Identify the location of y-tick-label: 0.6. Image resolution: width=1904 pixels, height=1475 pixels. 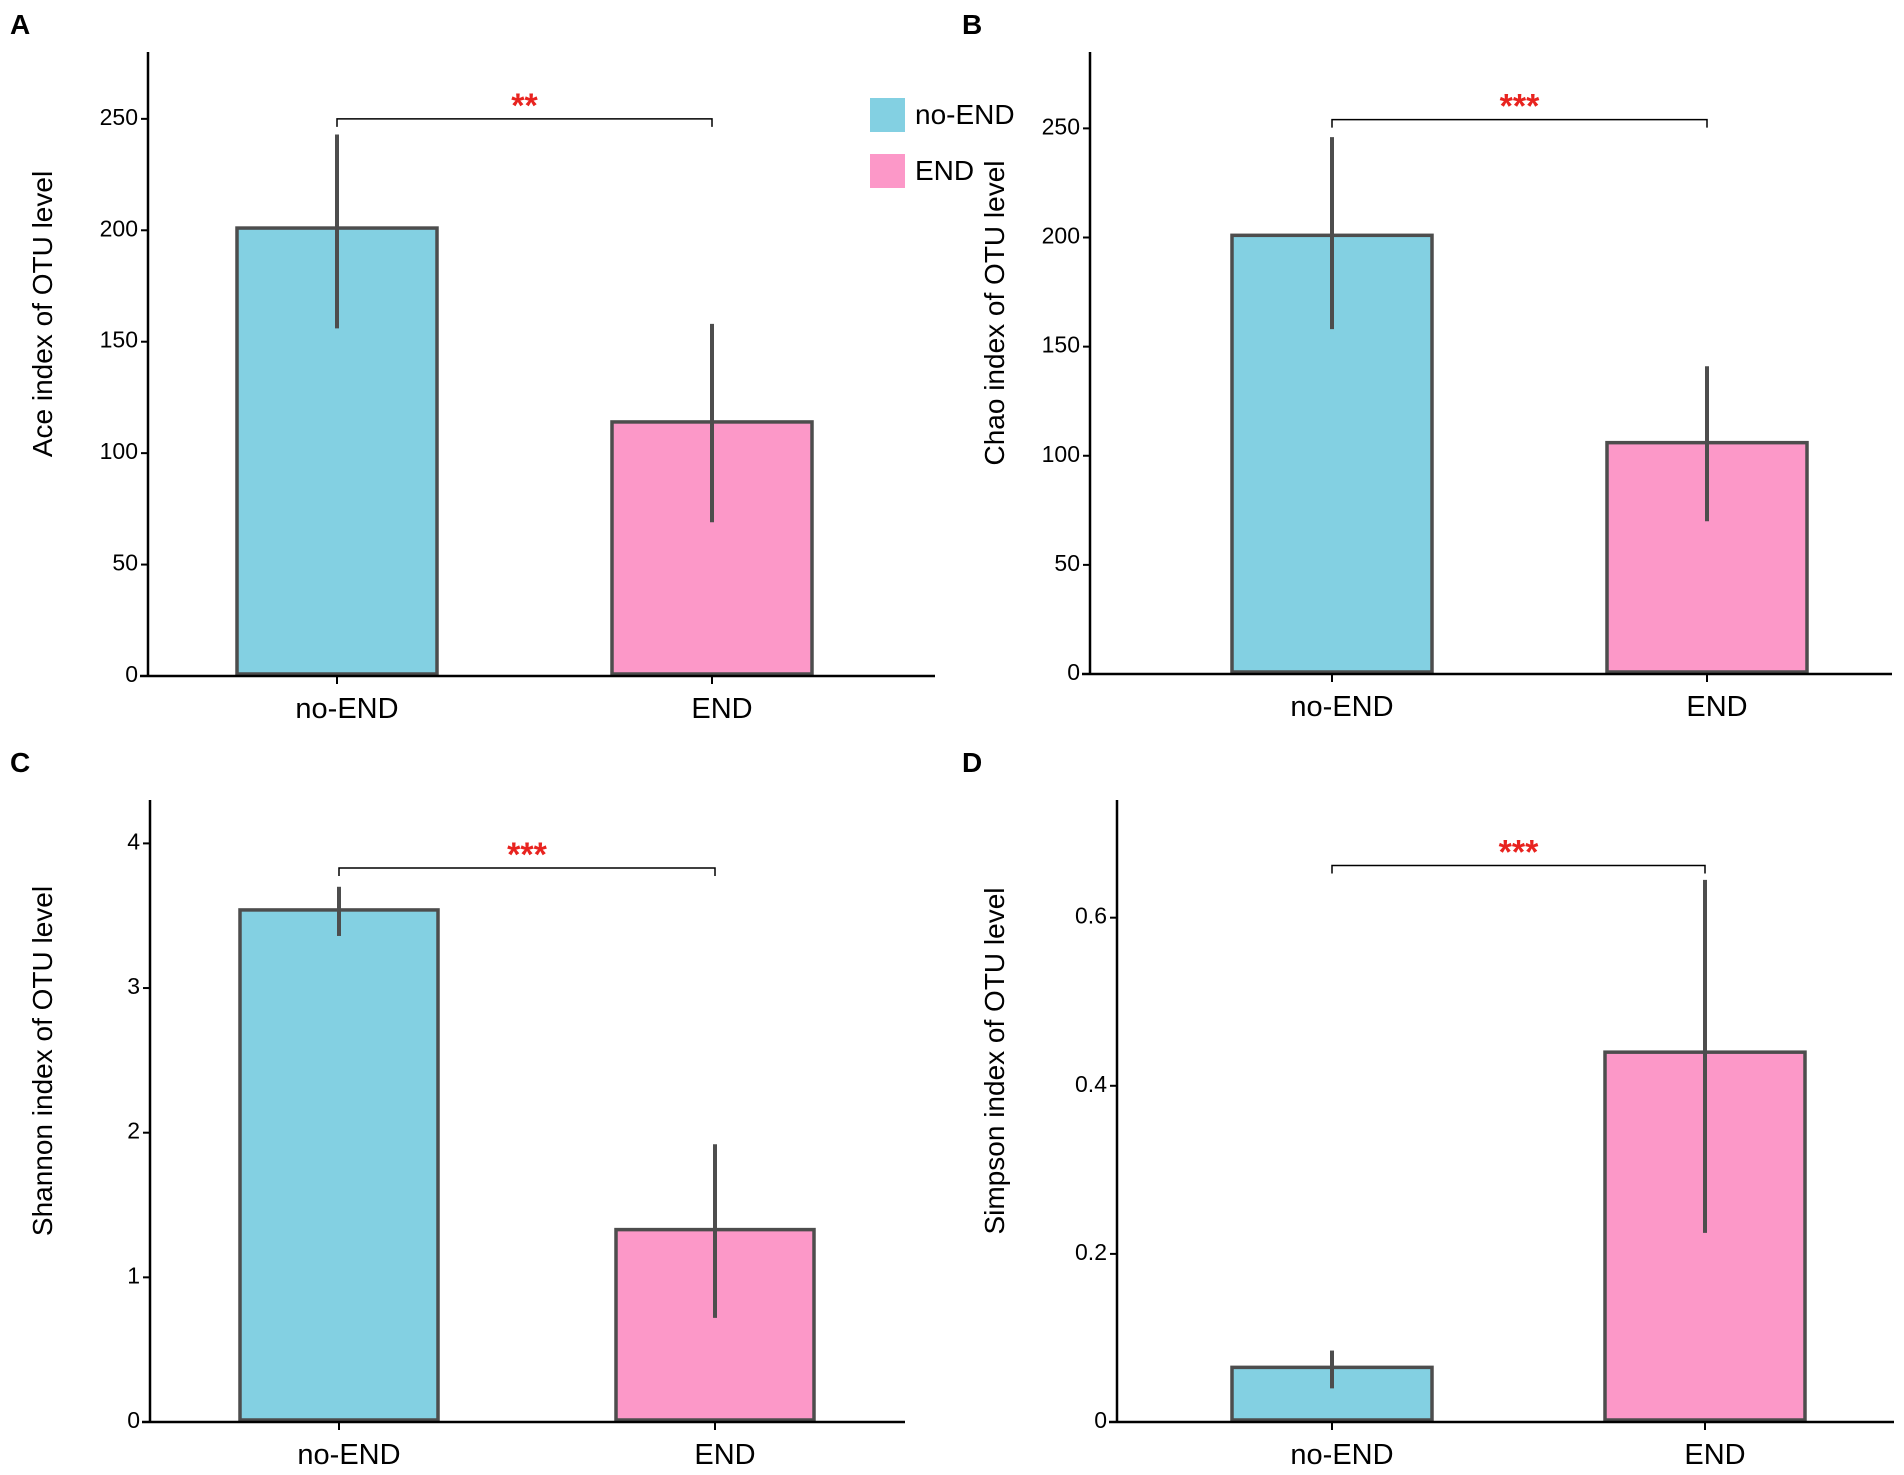
(1091, 916).